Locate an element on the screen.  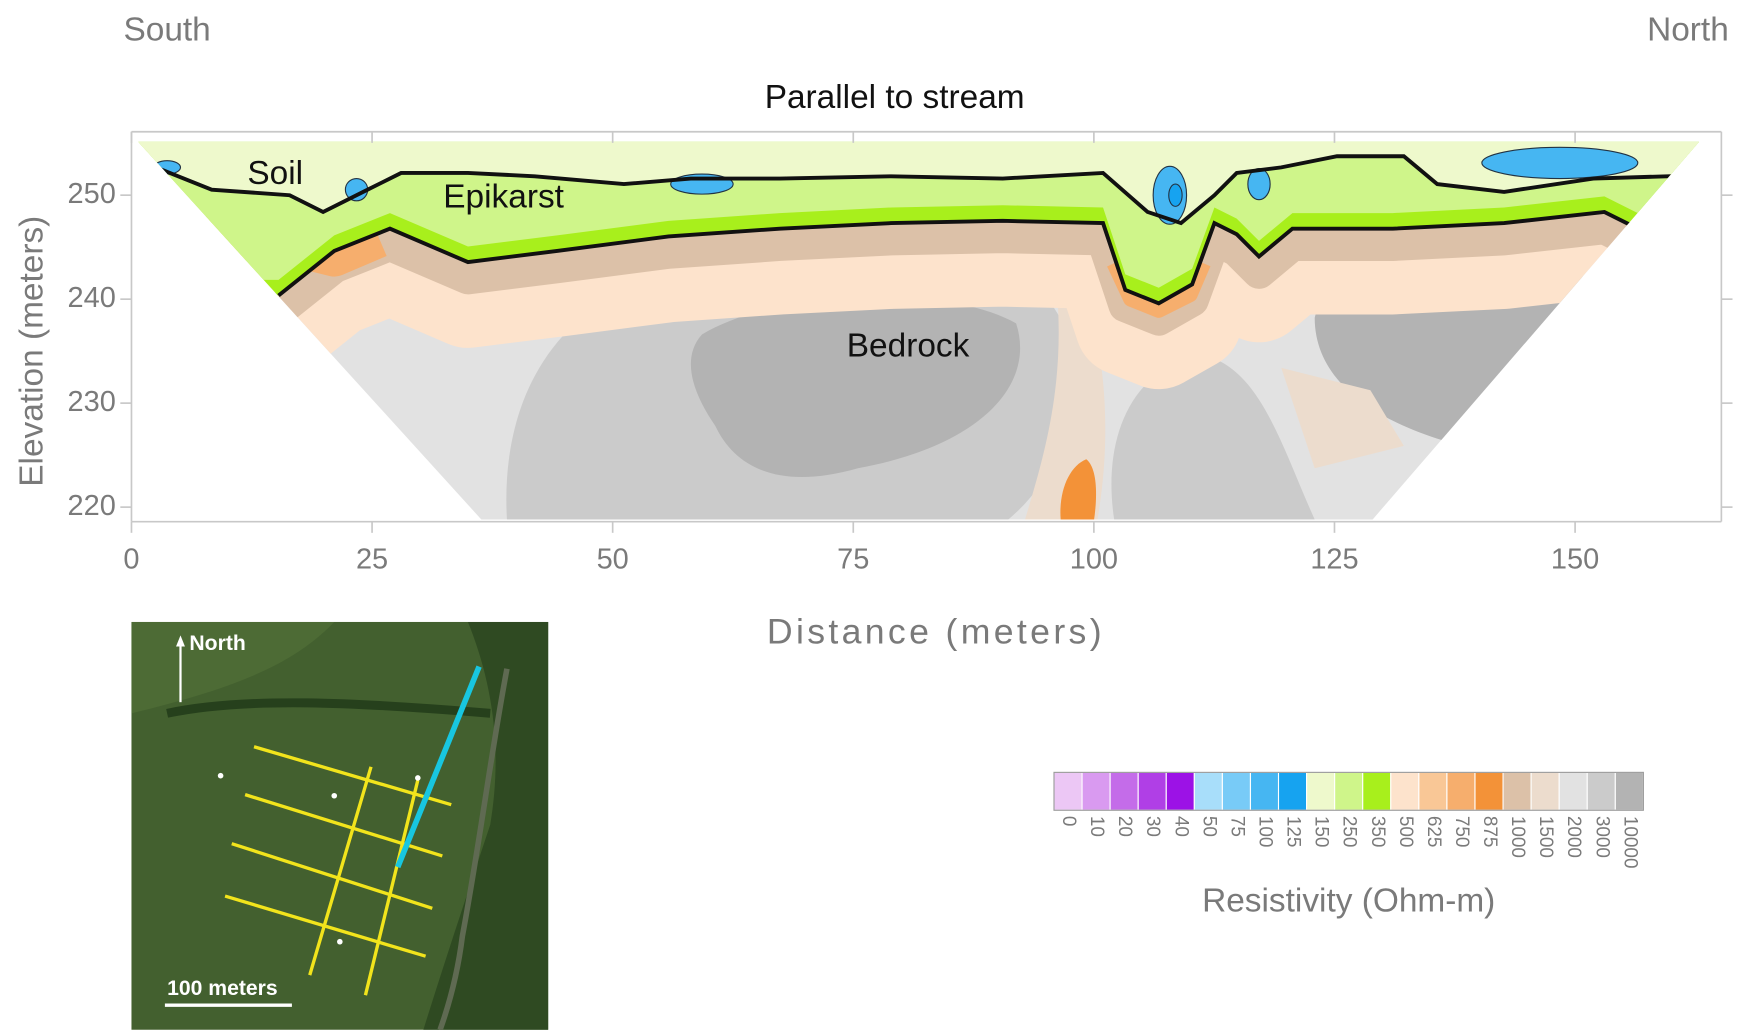
x-tick-label: 25 is located at coordinates (372, 559).